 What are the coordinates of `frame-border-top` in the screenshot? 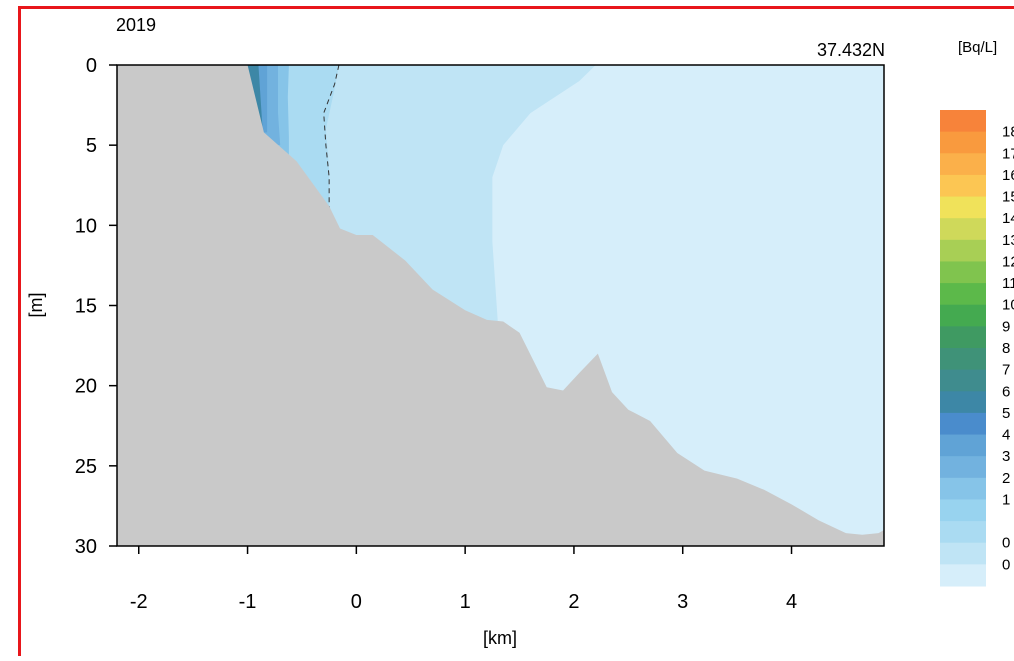 It's located at (516, 7).